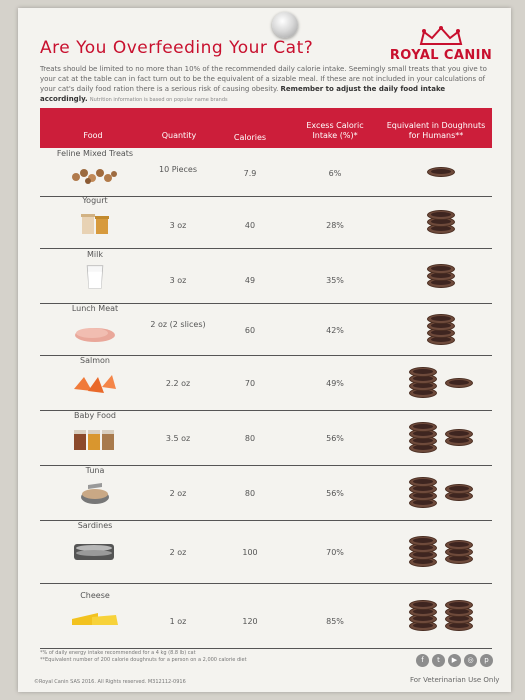  What do you see at coordinates (470, 660) in the screenshot?
I see `instagram-icon: ◎` at bounding box center [470, 660].